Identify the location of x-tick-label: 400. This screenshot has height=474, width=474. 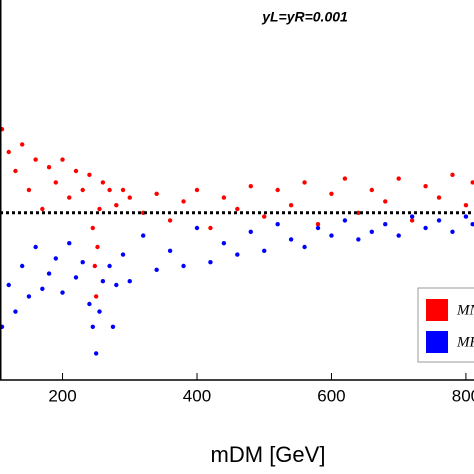
(197, 395).